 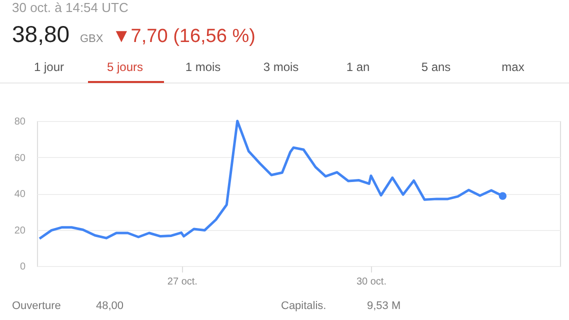 I want to click on text: 9,53 M, so click(x=384, y=306).